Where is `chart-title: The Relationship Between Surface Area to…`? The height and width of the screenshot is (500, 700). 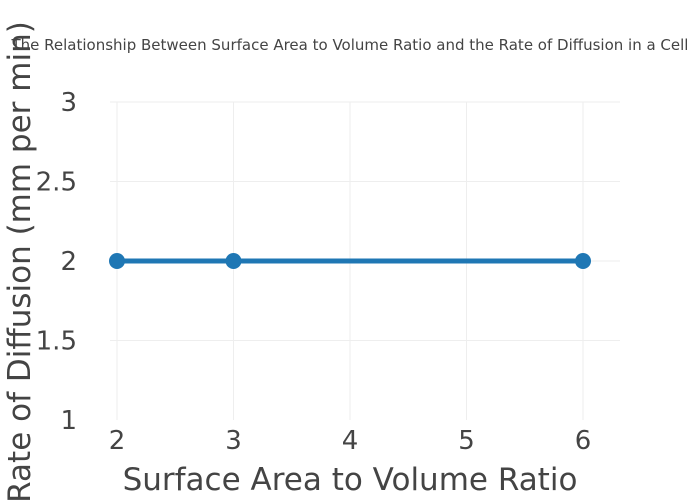 chart-title: The Relationship Between Surface Area to… is located at coordinates (350, 45).